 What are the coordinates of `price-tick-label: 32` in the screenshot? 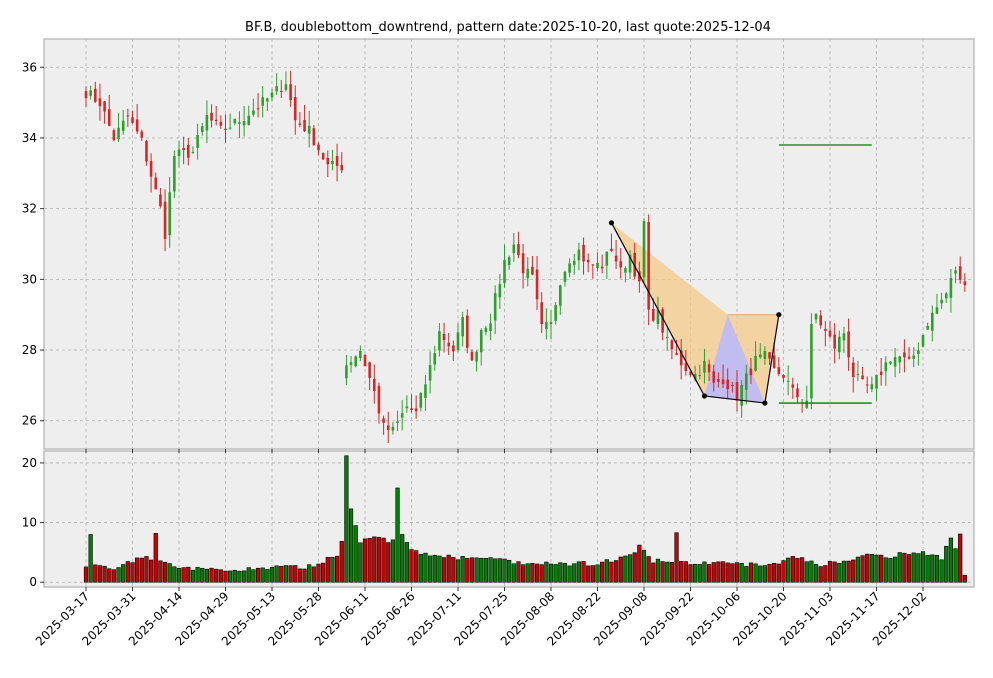 It's located at (29, 209).